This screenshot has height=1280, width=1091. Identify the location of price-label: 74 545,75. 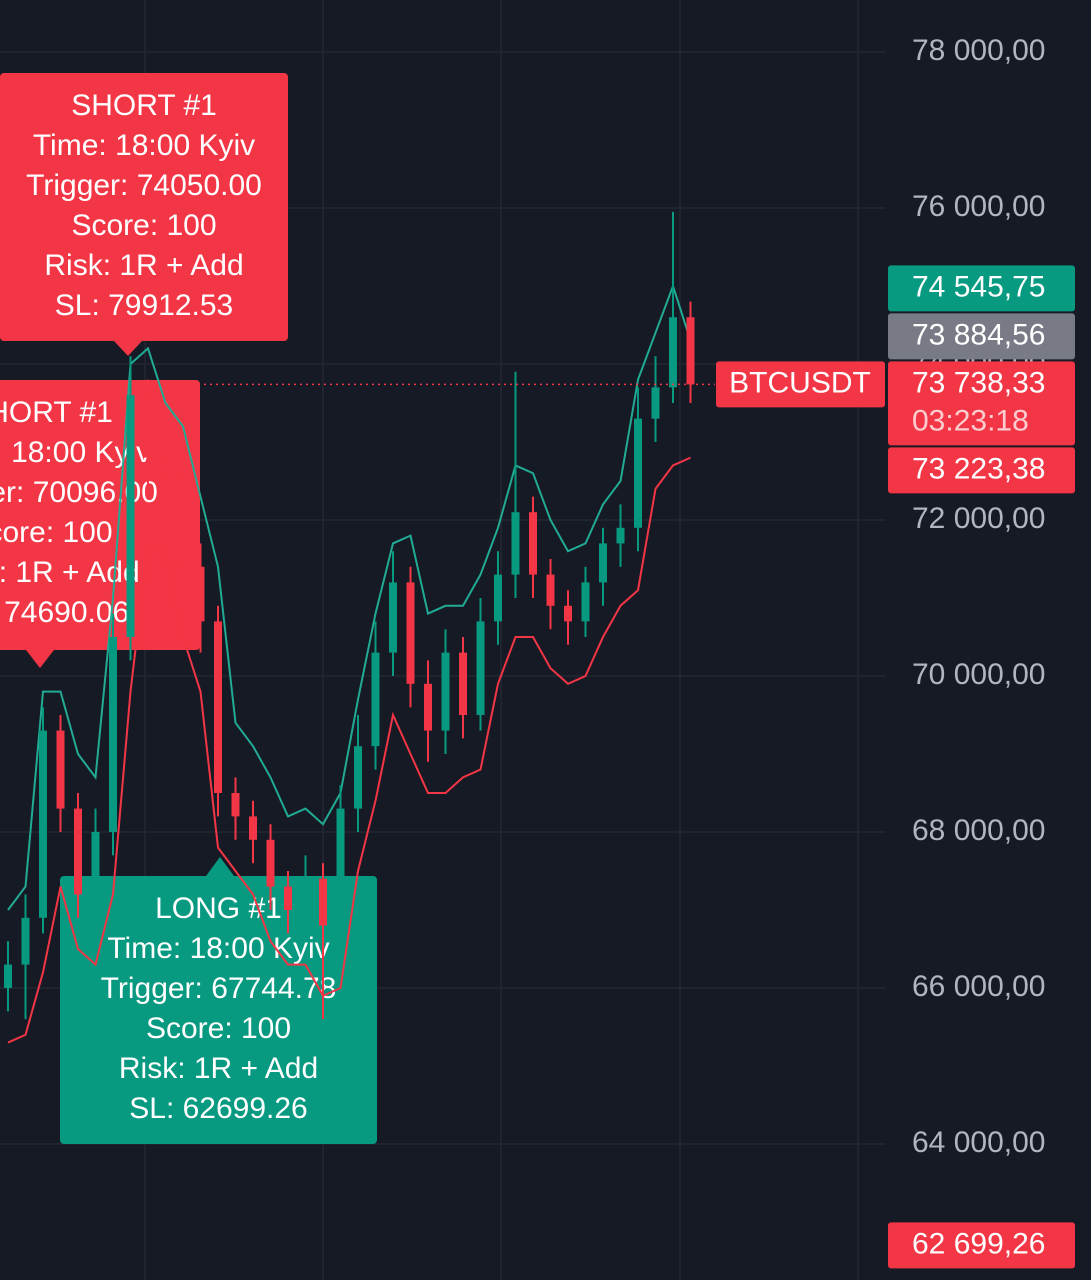
(978, 286).